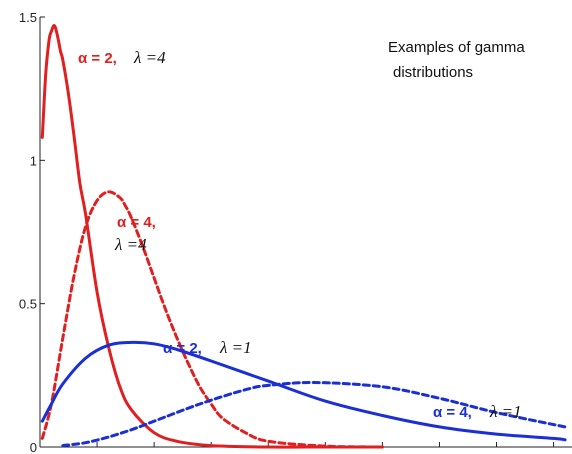 The width and height of the screenshot is (572, 454). What do you see at coordinates (130, 244) in the screenshot?
I see `annotation-2-lambda: λ =4` at bounding box center [130, 244].